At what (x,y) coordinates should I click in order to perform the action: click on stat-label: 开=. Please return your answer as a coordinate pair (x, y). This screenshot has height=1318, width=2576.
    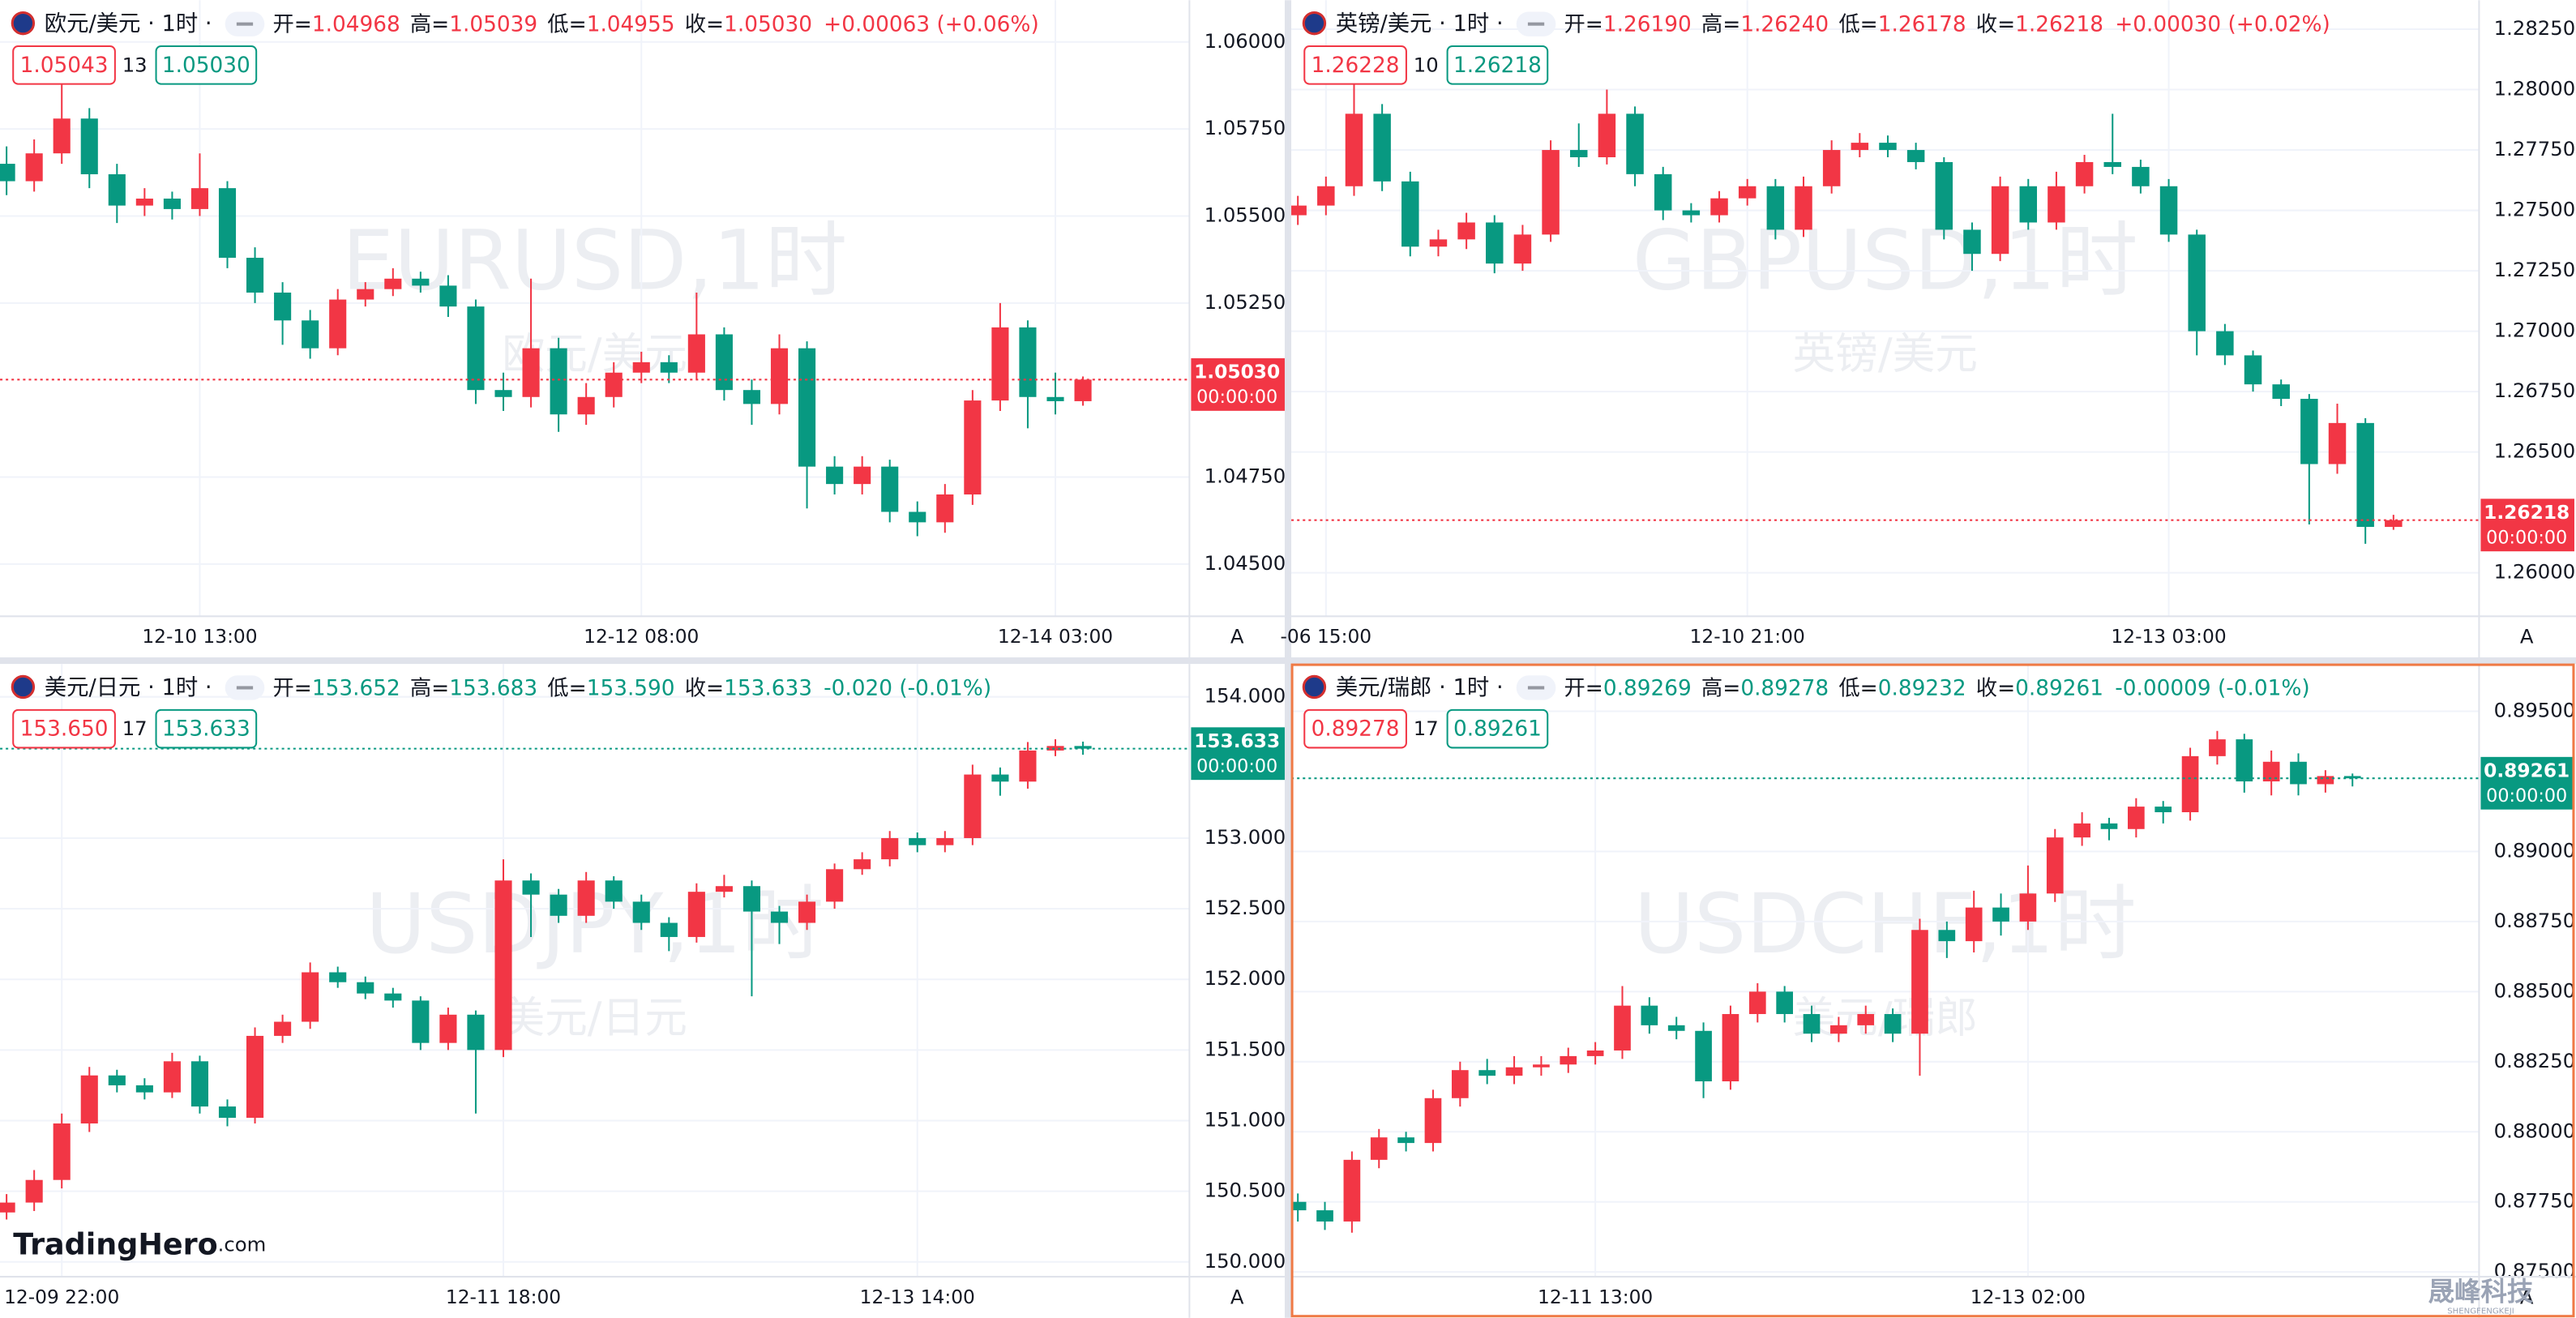
    Looking at the image, I should click on (1583, 688).